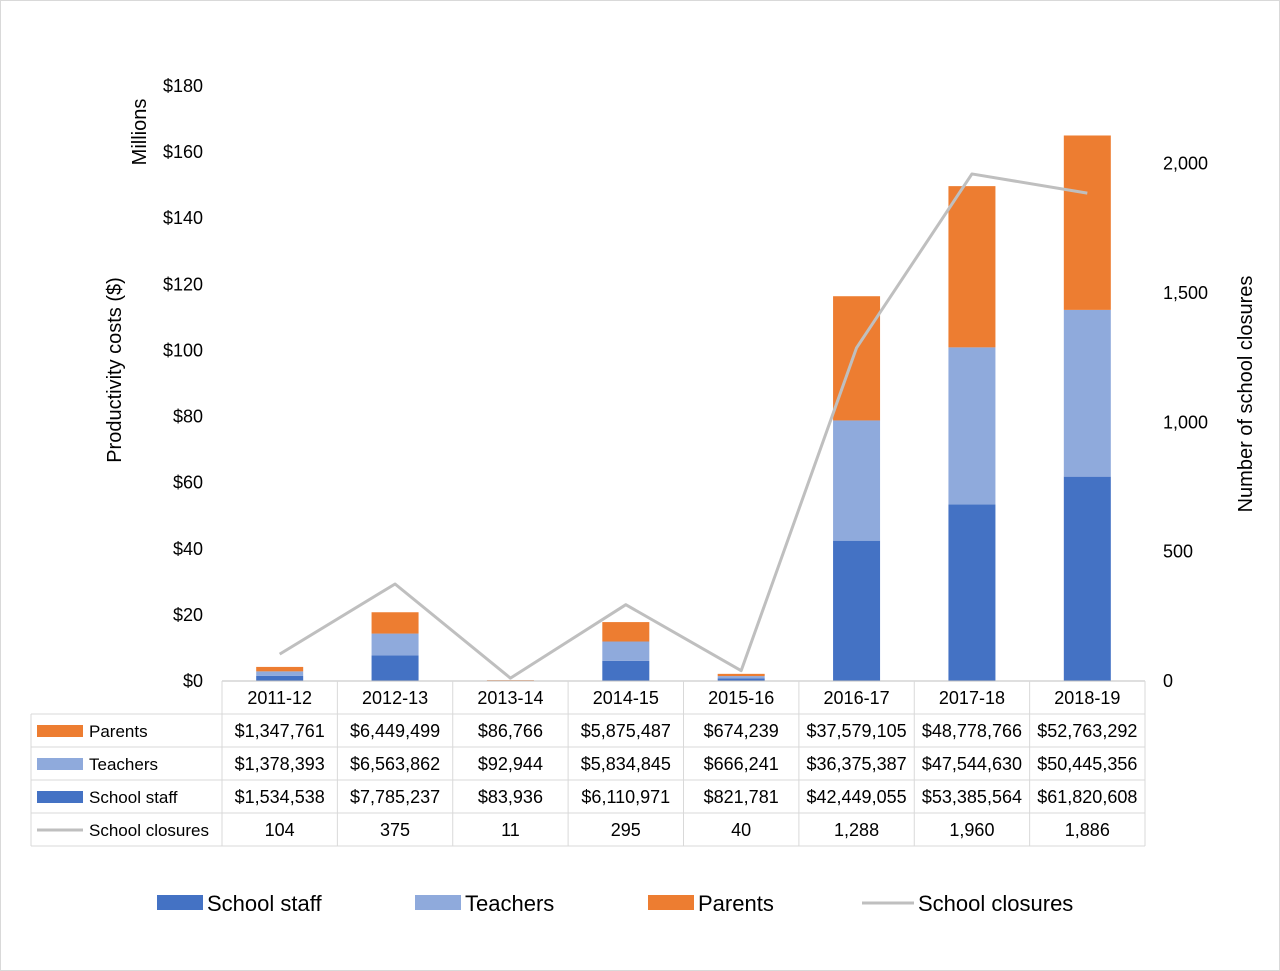 The height and width of the screenshot is (971, 1280). What do you see at coordinates (972, 764) in the screenshot?
I see `table-cell: $47,544,630` at bounding box center [972, 764].